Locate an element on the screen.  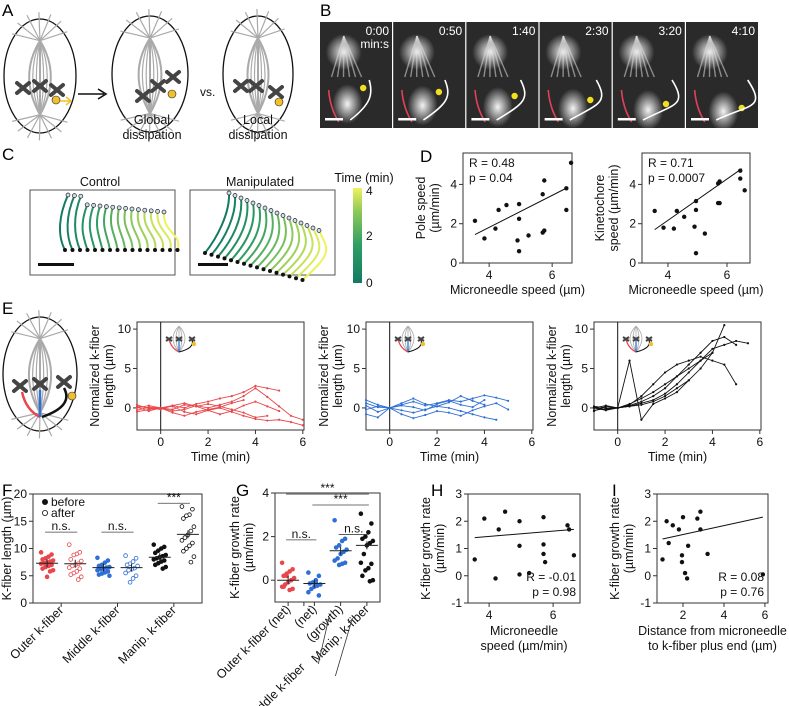
inset-microtubule is located at coordinates (405, 339).